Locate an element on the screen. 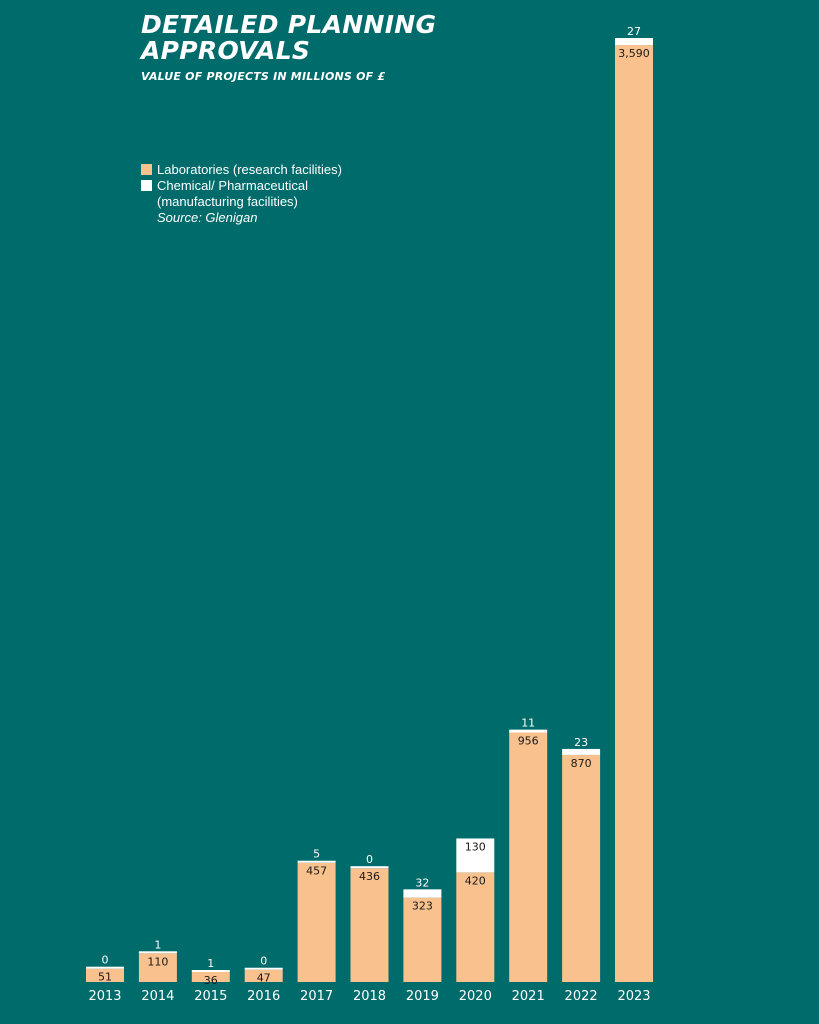 The width and height of the screenshot is (819, 1024). x-tick-2018: 2018 is located at coordinates (369, 996).